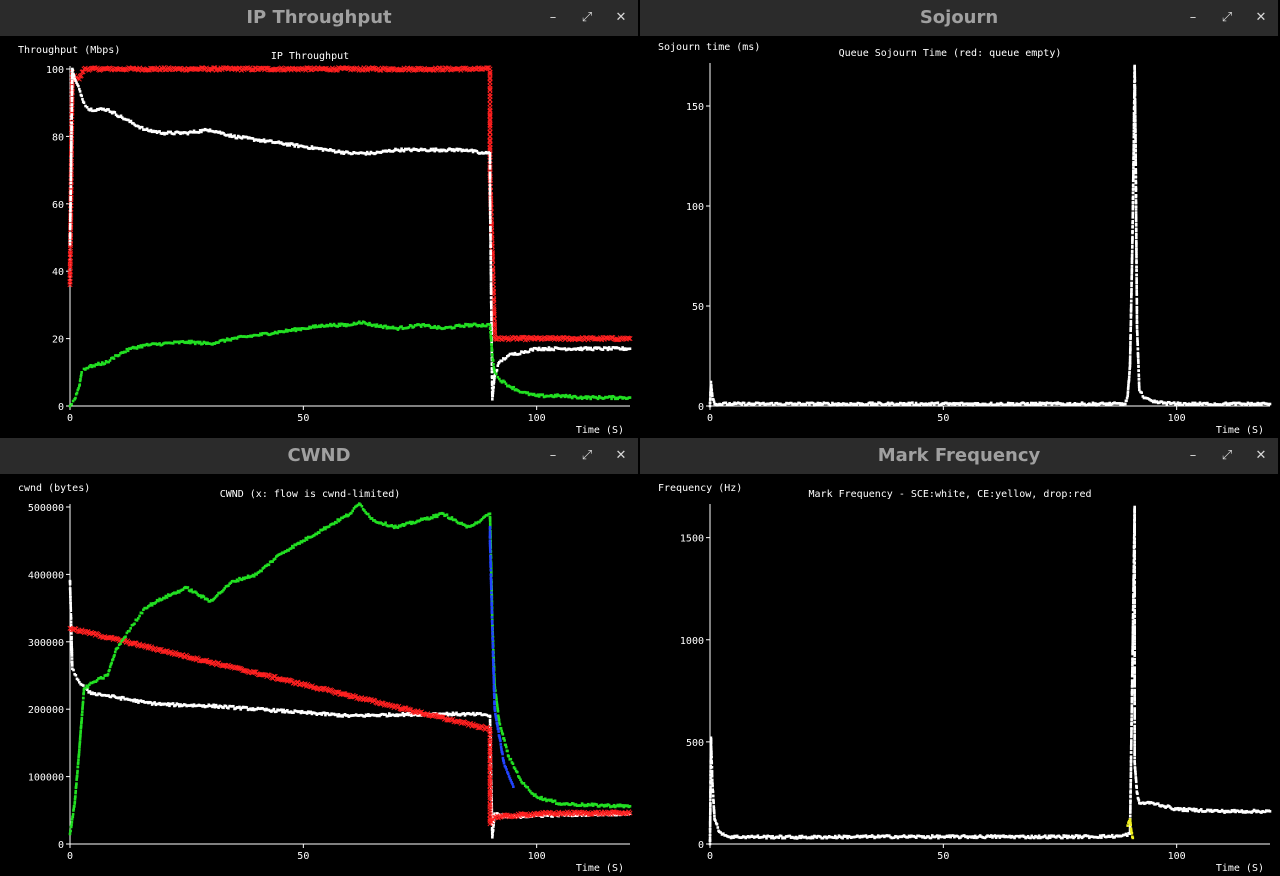  What do you see at coordinates (950, 53) in the screenshot?
I see `chart-title: Queue Sojourn Time (red: queue empty)` at bounding box center [950, 53].